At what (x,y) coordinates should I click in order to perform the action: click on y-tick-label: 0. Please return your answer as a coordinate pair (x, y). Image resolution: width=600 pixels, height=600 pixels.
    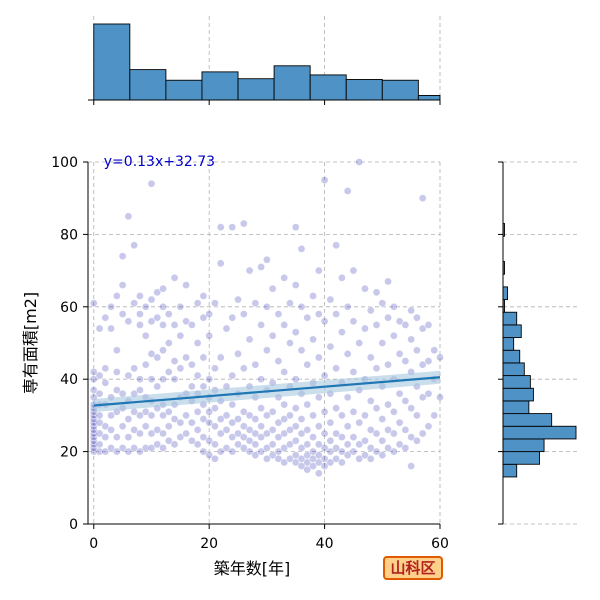
    Looking at the image, I should click on (73, 525).